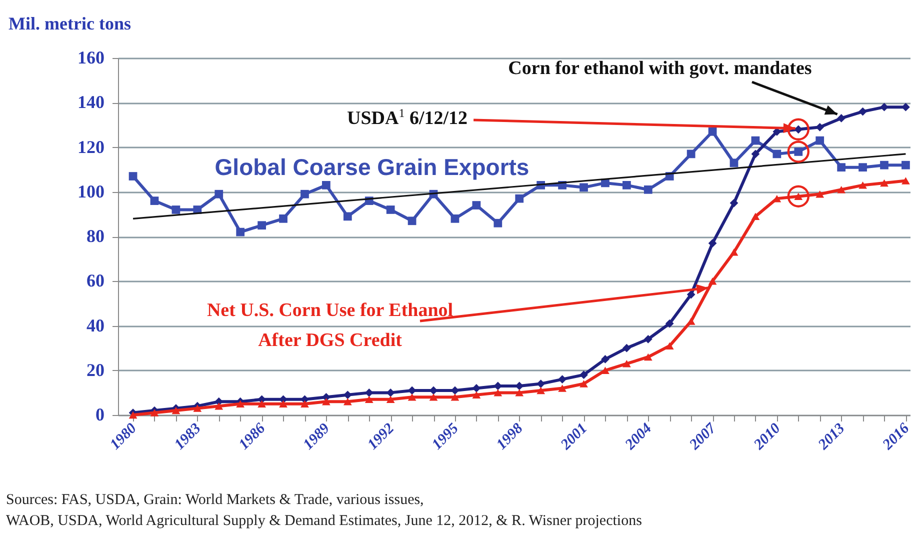 This screenshot has width=914, height=536. I want to click on y-axis-title: Mil. metric tons, so click(69, 24).